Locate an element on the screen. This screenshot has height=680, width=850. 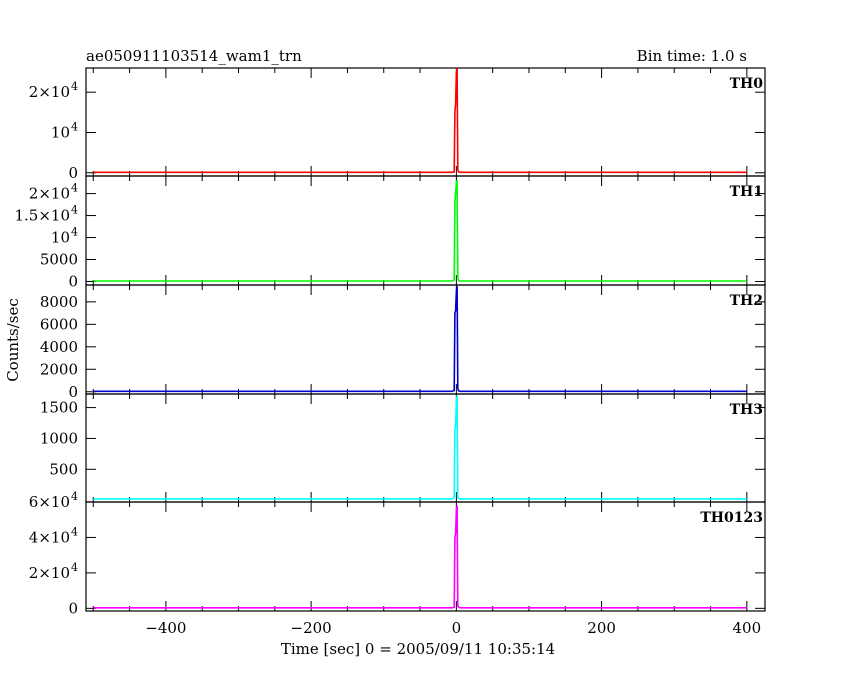
panel-th0: 010 42×10 4 TH0 is located at coordinates (397, 124).